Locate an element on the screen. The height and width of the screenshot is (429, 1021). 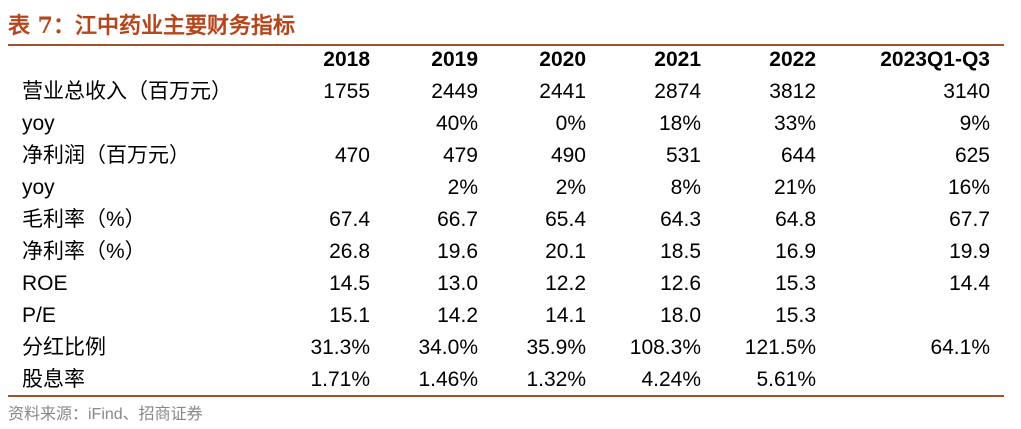
table-cell: 16.9 is located at coordinates (795, 251).